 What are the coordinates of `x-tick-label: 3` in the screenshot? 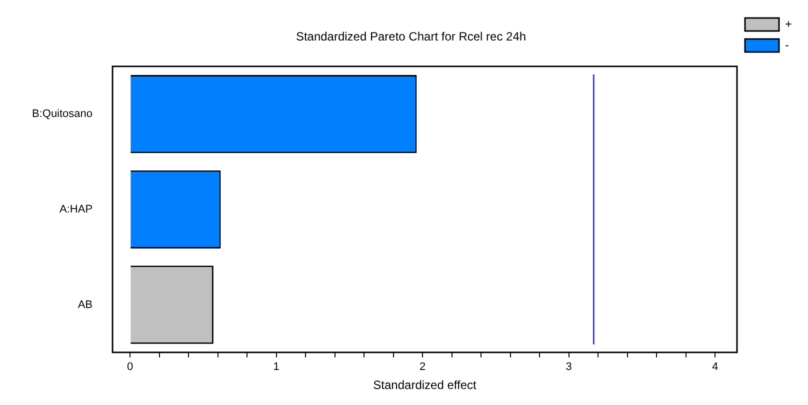 It's located at (569, 367).